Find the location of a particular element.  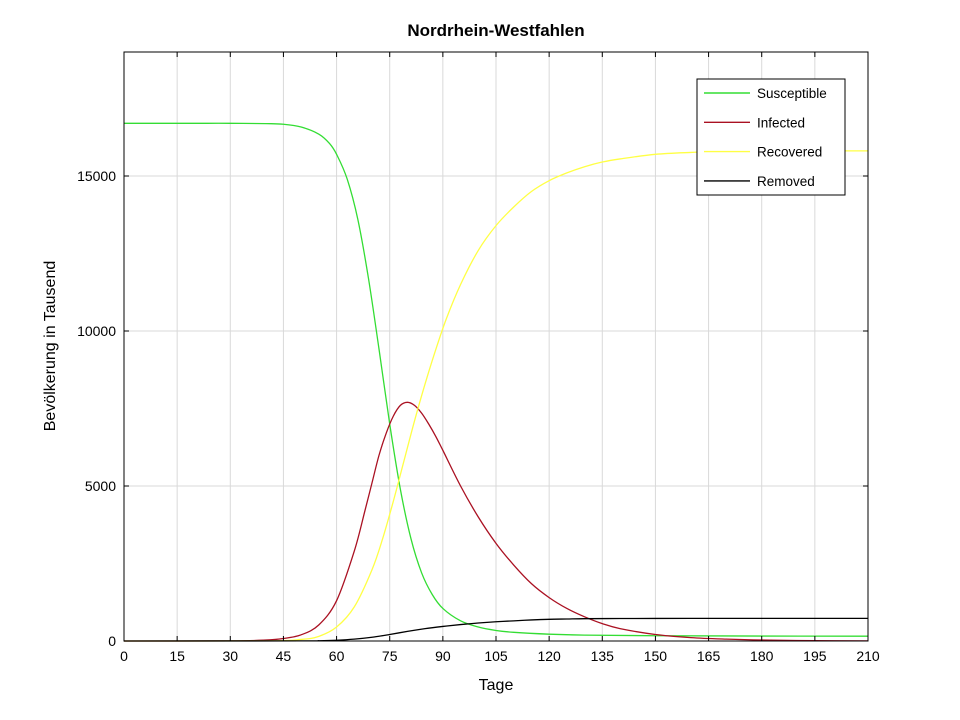

chart-title: Nordrhein-Westfahlen is located at coordinates (495, 30).